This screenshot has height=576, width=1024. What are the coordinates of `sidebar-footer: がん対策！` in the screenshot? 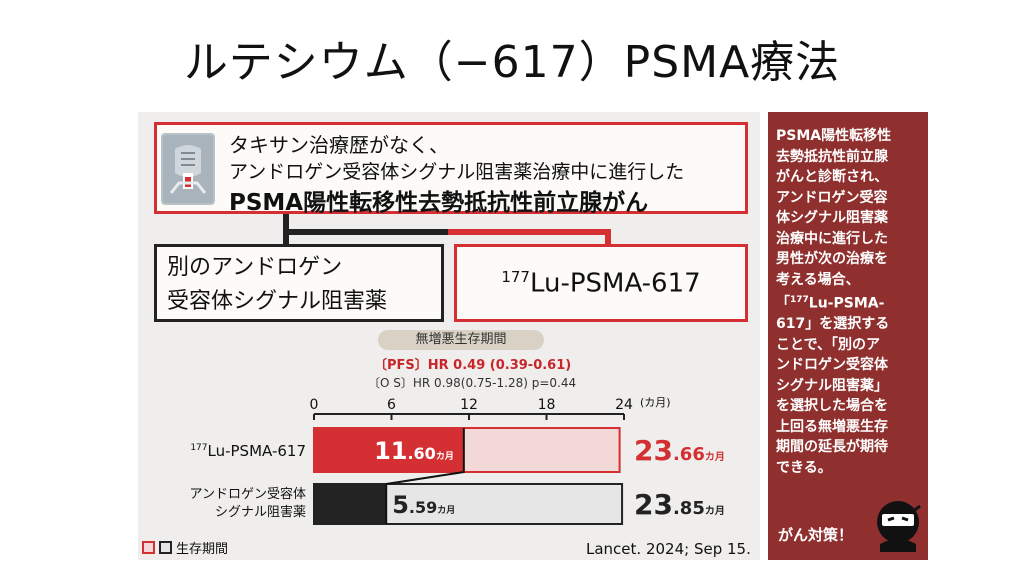 It's located at (816, 535).